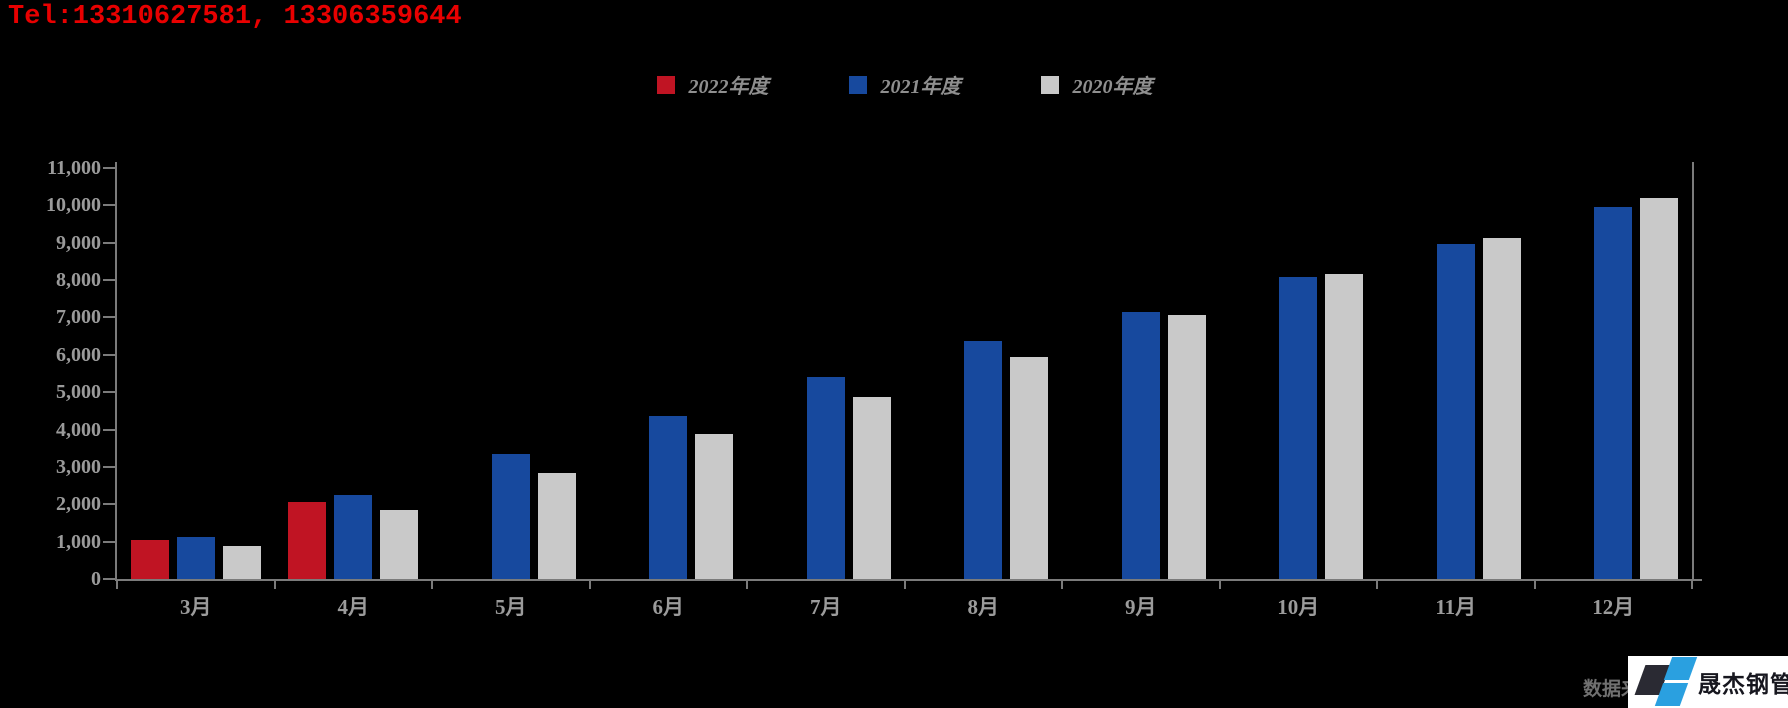  I want to click on bar-group-9月: 9月, so click(1141, 393).